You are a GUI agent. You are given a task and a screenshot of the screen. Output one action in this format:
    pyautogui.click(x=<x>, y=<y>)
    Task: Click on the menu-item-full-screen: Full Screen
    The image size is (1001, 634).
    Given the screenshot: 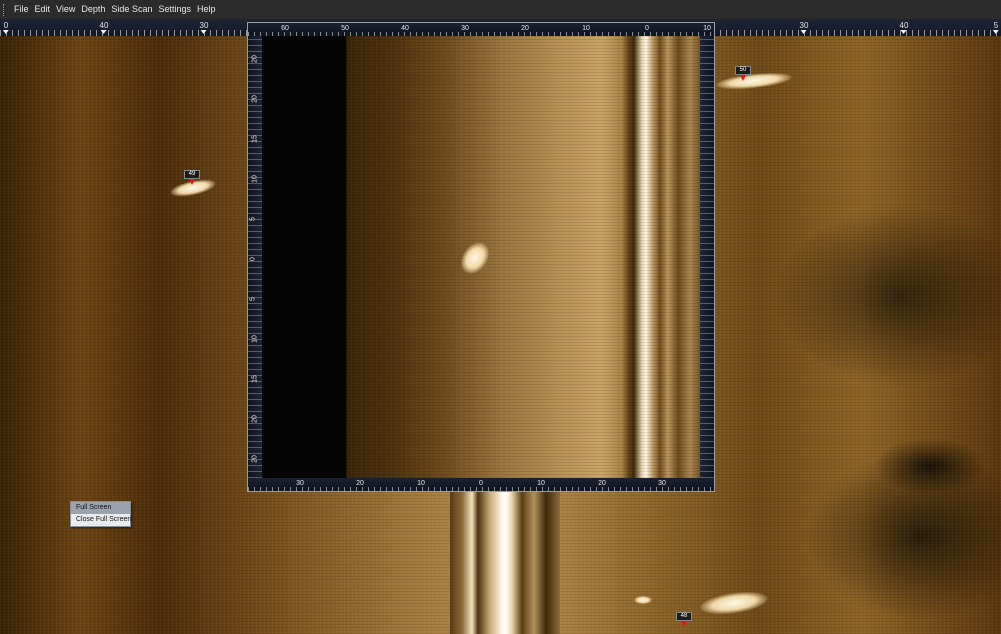 What is the action you would take?
    pyautogui.click(x=100, y=508)
    